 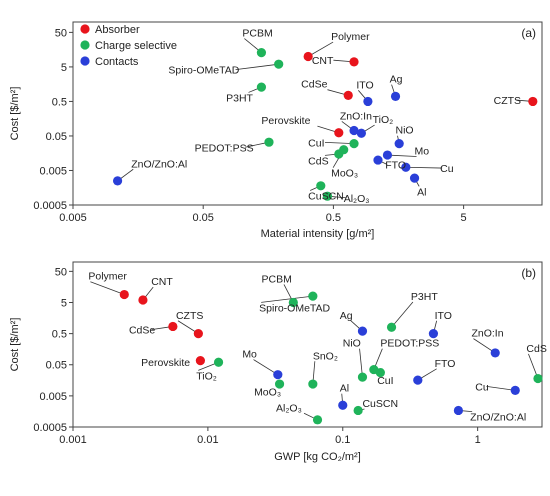 What do you see at coordinates (85, 45) in the screenshot?
I see `legend-marker-charge-selective` at bounding box center [85, 45].